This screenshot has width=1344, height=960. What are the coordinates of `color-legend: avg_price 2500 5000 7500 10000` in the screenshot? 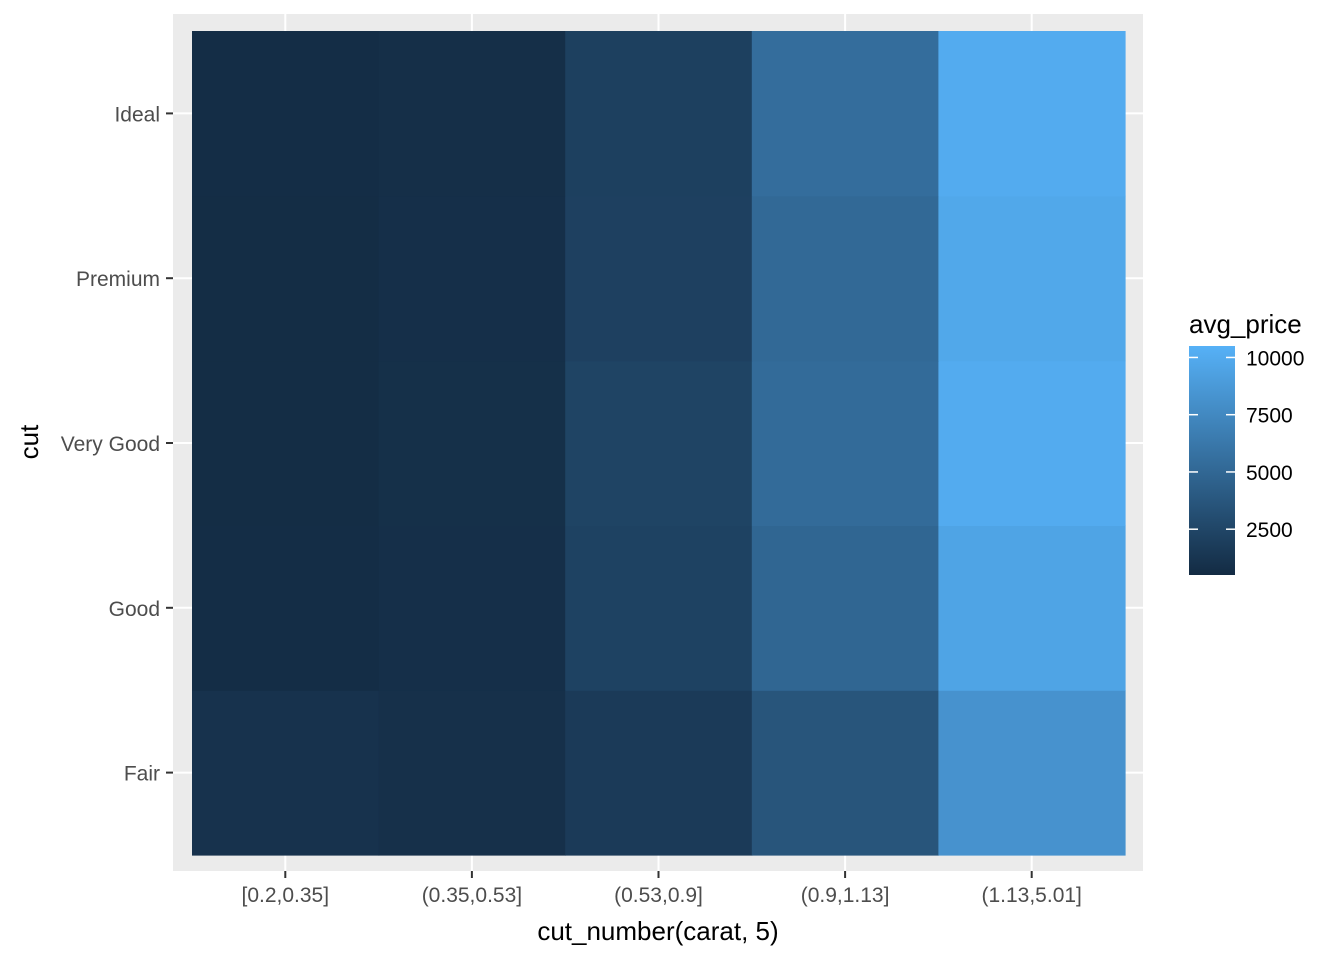 It's located at (1246, 442).